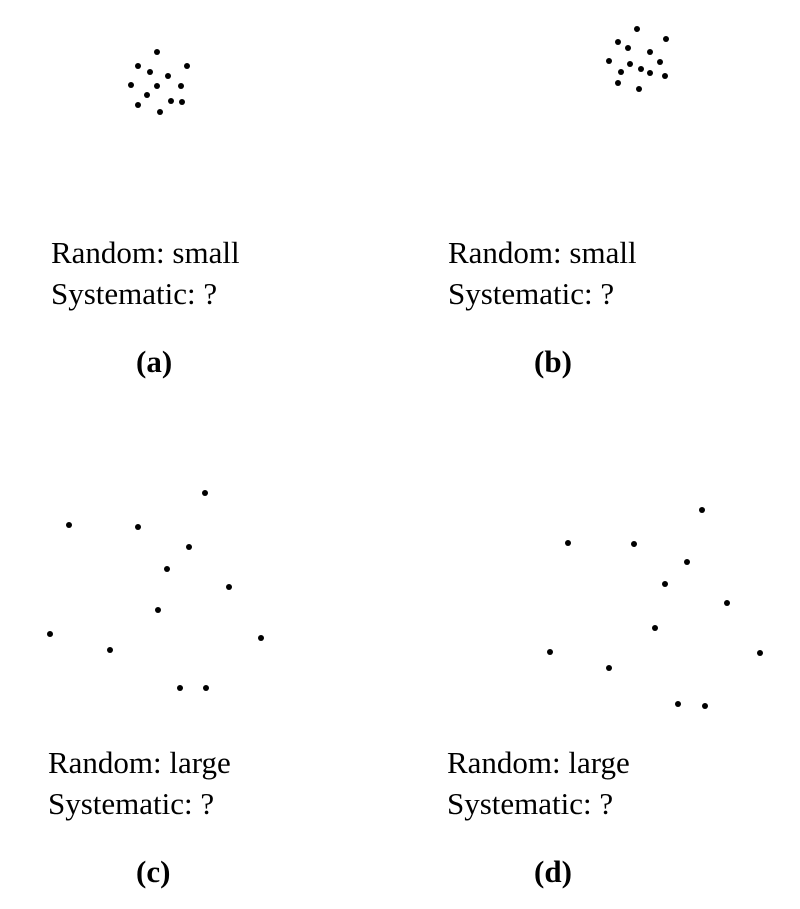 The height and width of the screenshot is (909, 800). Describe the element at coordinates (153, 871) in the screenshot. I see `panel-c-caption: (c)` at that location.